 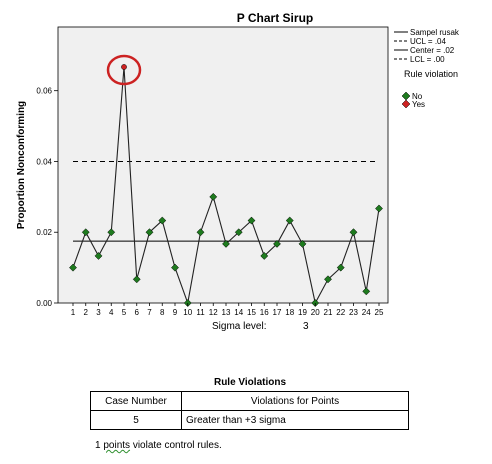 I want to click on x-tick-label: 18, so click(x=289, y=312).